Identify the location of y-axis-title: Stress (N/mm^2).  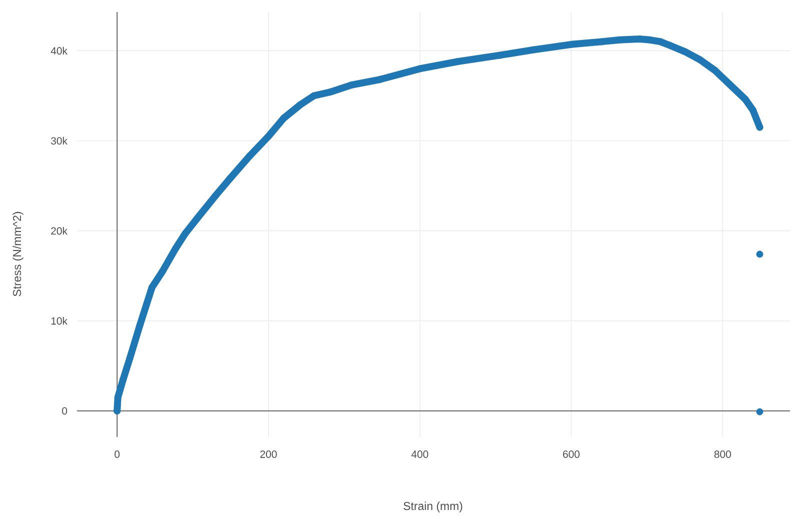
(18, 254).